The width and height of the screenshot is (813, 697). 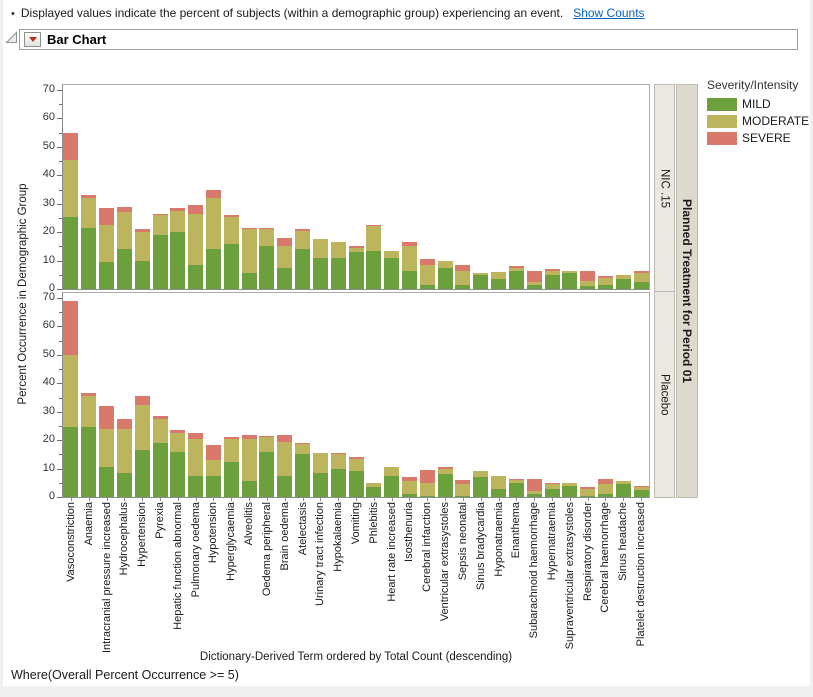 I want to click on bar-phlebitis, so click(x=374, y=257).